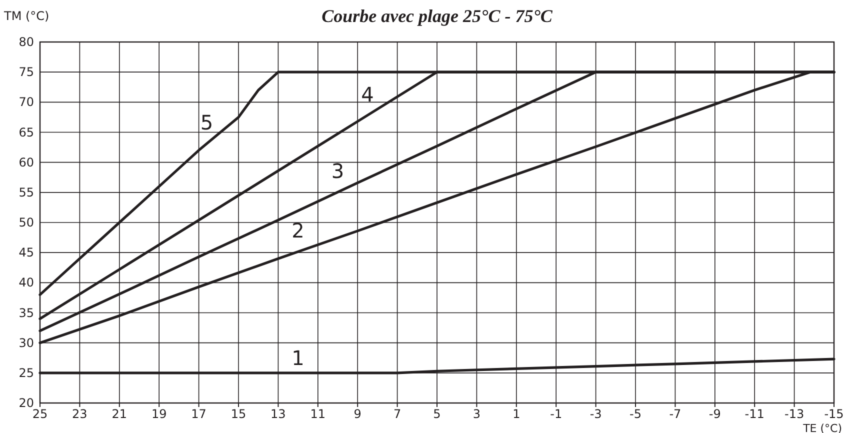  Describe the element at coordinates (26, 403) in the screenshot. I see `y-tick-label: 20` at that location.